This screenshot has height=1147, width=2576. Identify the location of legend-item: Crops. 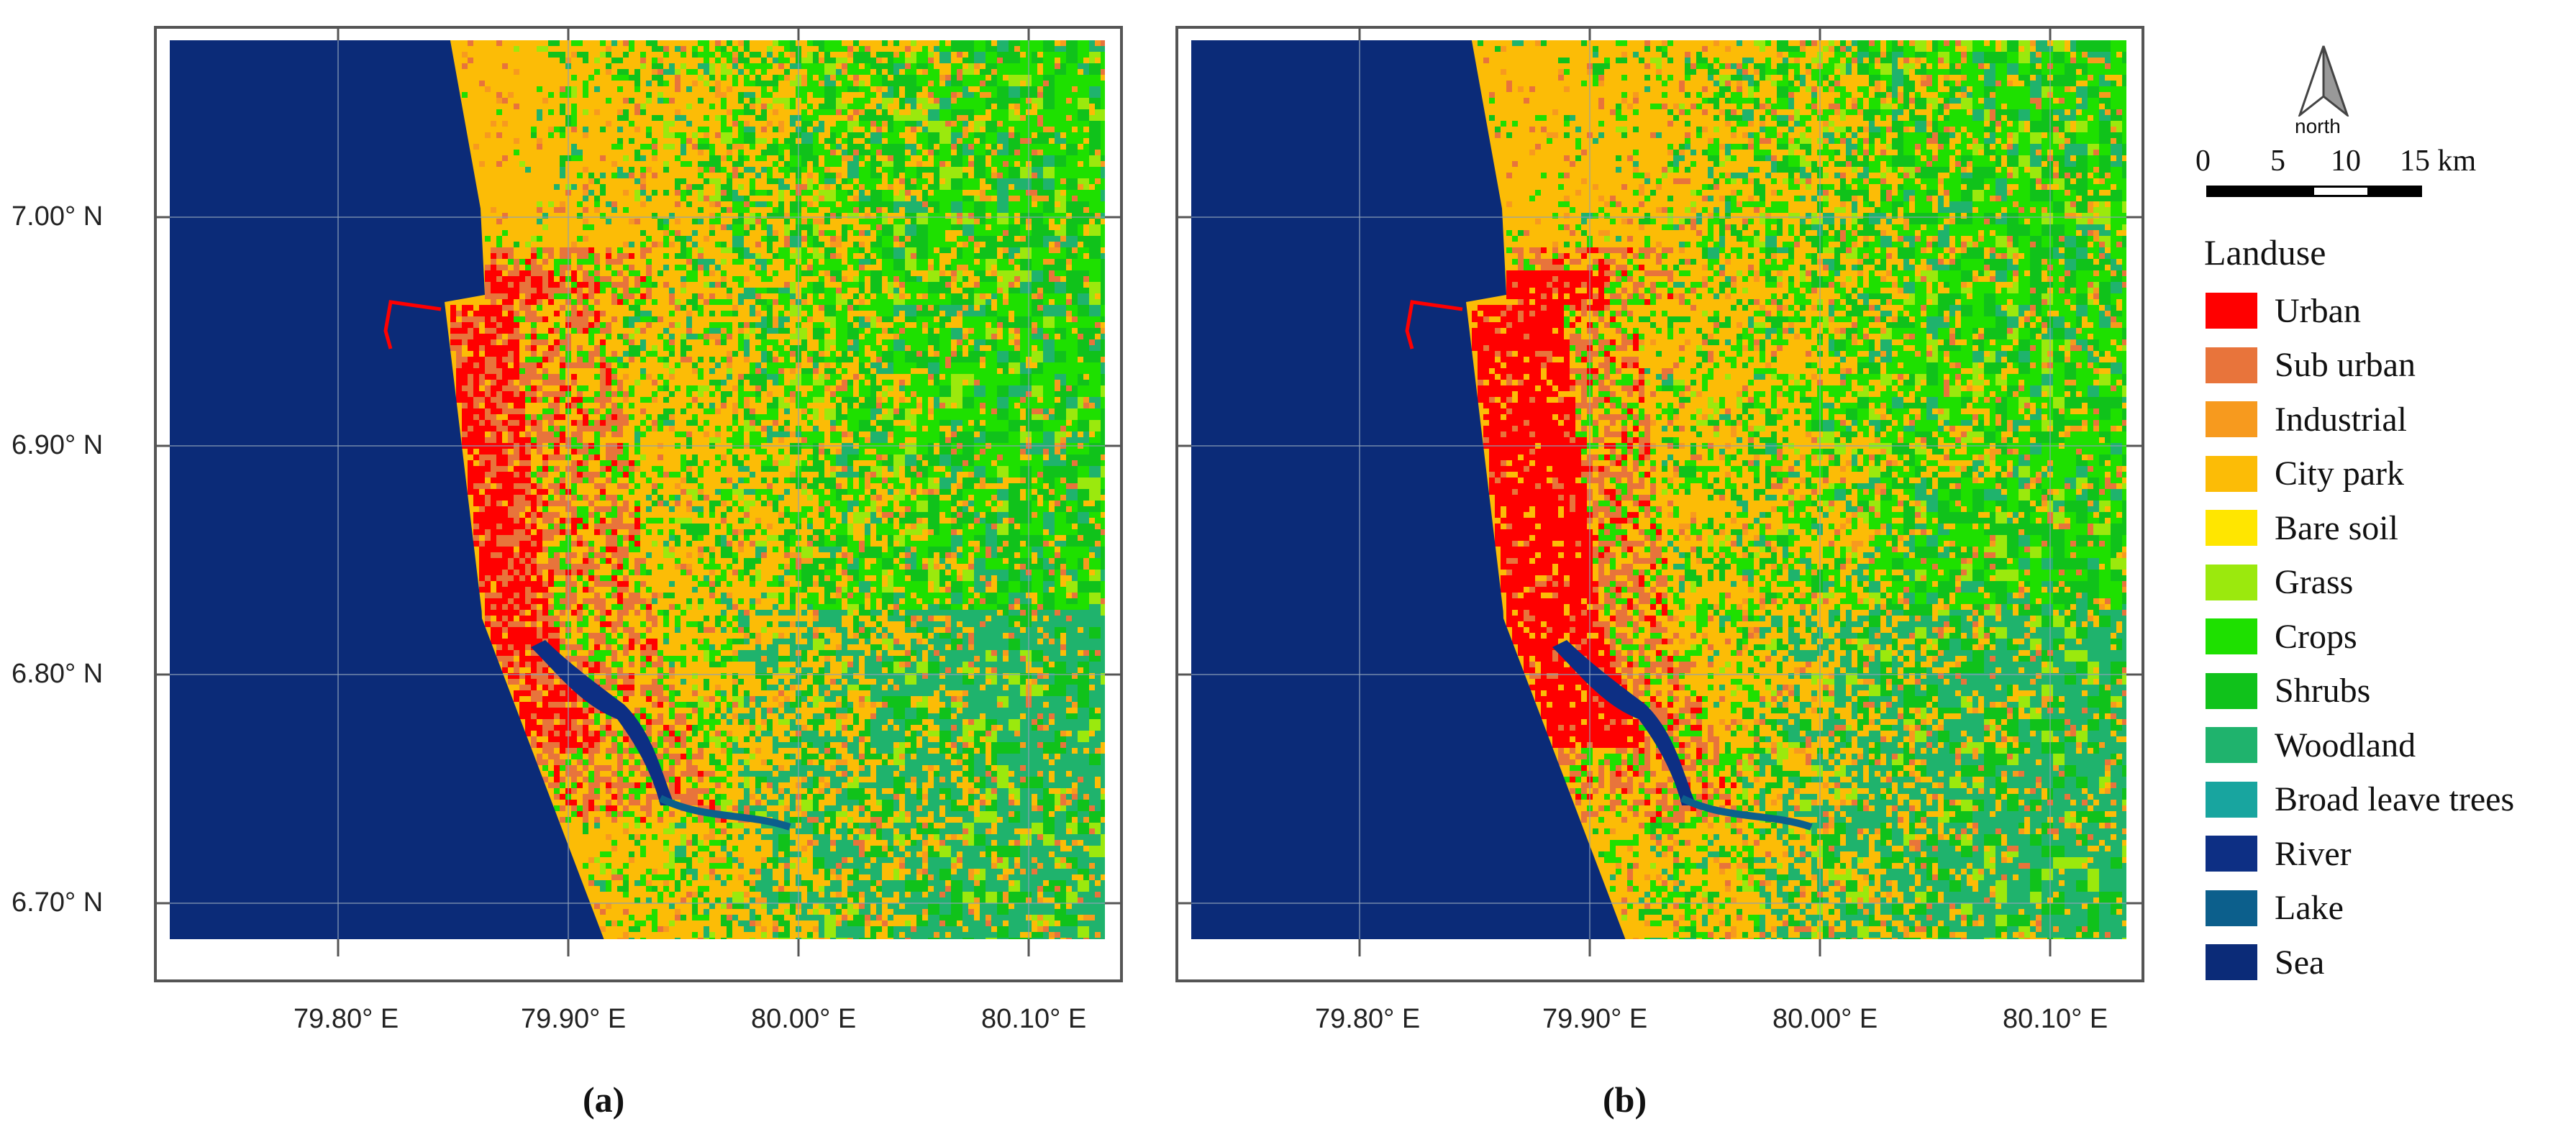
(2281, 637).